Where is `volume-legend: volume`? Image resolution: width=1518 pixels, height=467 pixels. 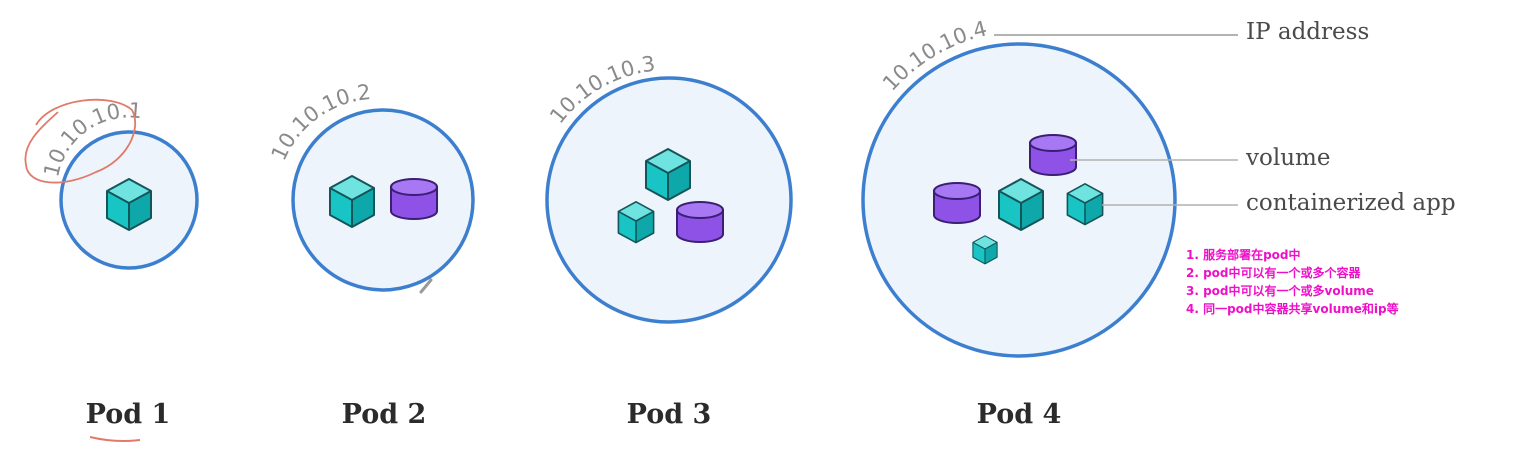
volume-legend: volume is located at coordinates (1287, 158).